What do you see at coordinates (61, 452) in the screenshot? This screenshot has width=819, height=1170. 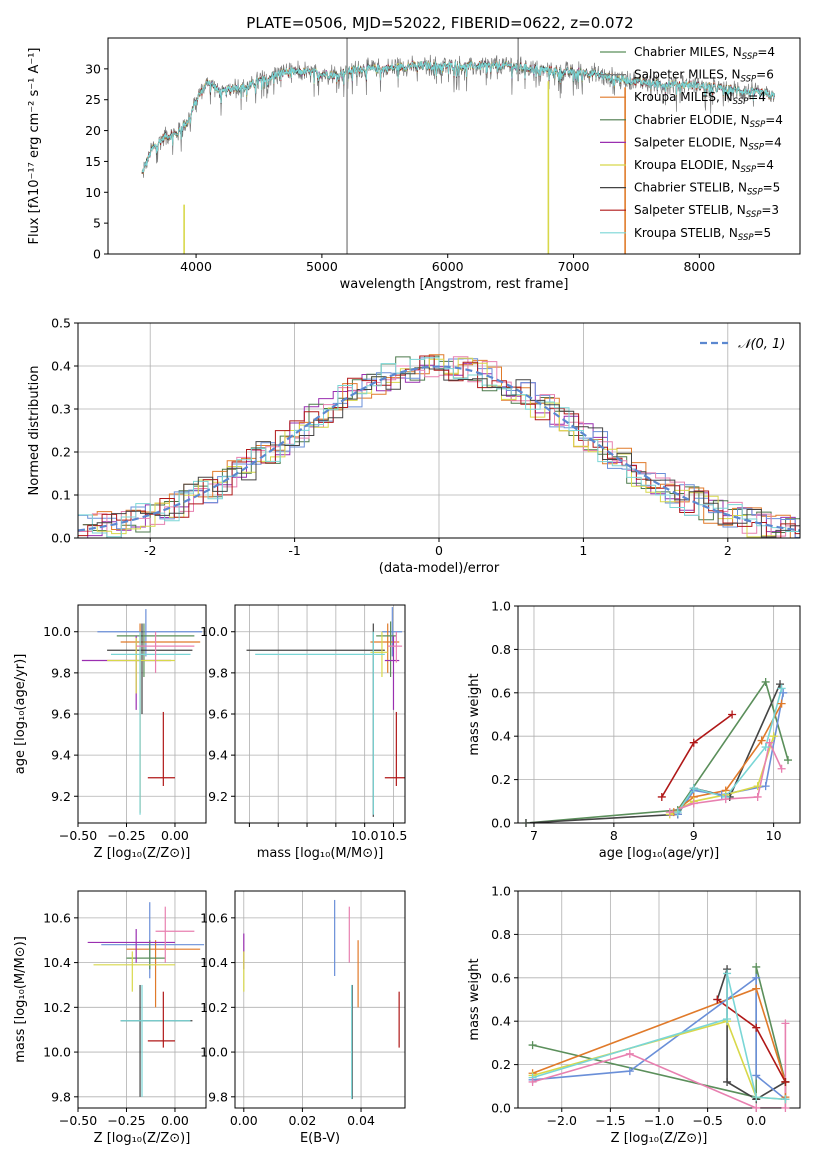 I see `y-tick-label: 0.2` at bounding box center [61, 452].